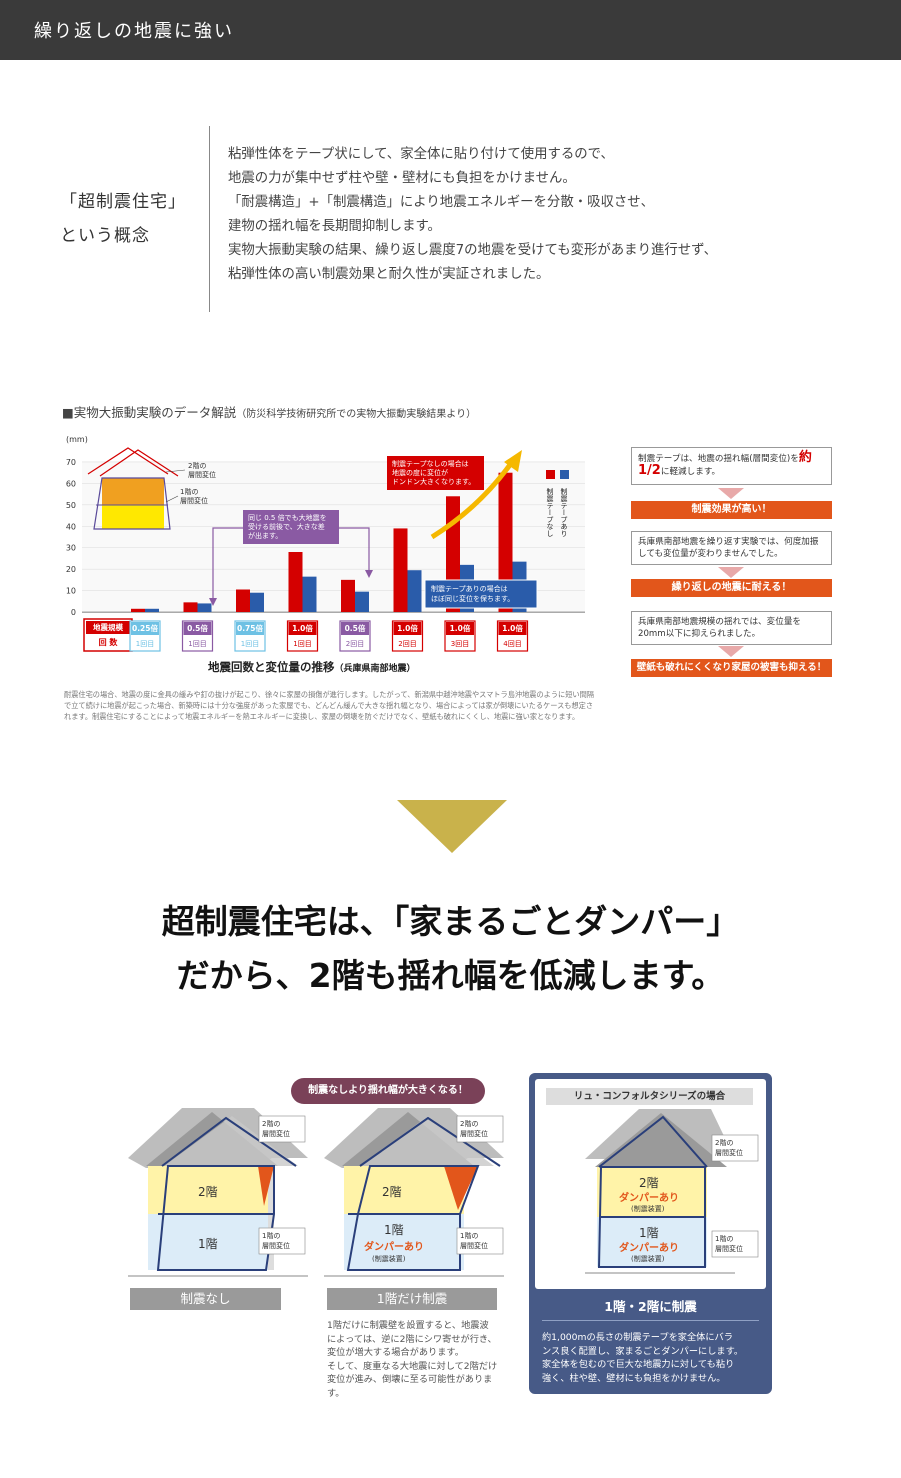 This screenshot has height=1478, width=901. Describe the element at coordinates (123, 202) in the screenshot. I see `concept-title-line: 「超制震住宅」` at that location.